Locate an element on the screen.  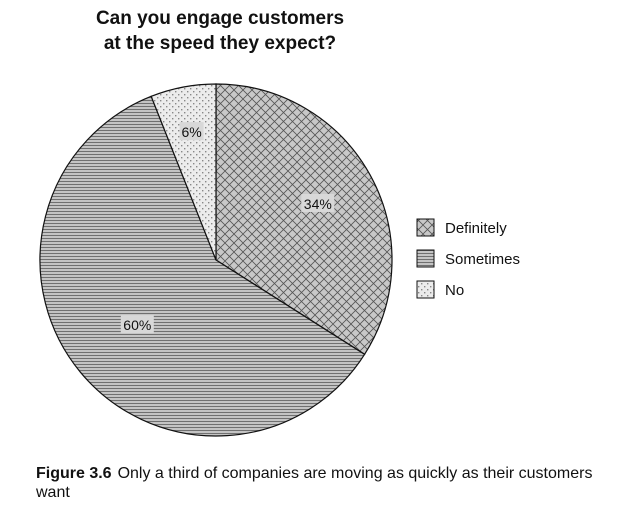
figure-caption-label: Figure 3.6 is located at coordinates (74, 473).